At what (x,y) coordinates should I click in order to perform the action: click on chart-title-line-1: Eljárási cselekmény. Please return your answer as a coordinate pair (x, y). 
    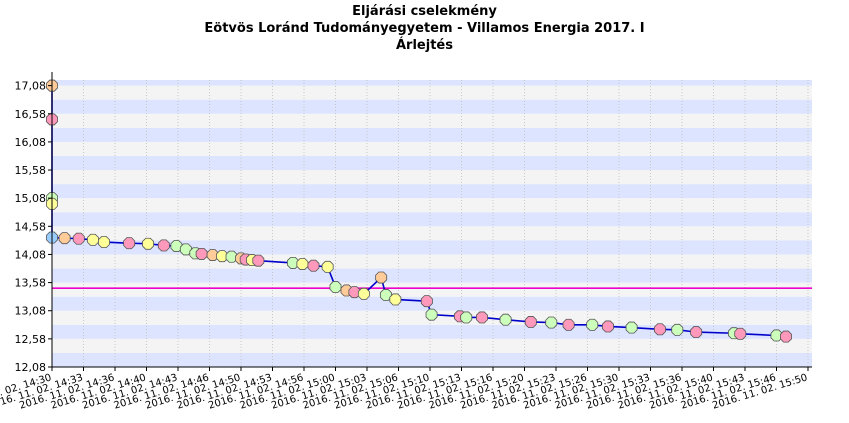
    Looking at the image, I should click on (424, 11).